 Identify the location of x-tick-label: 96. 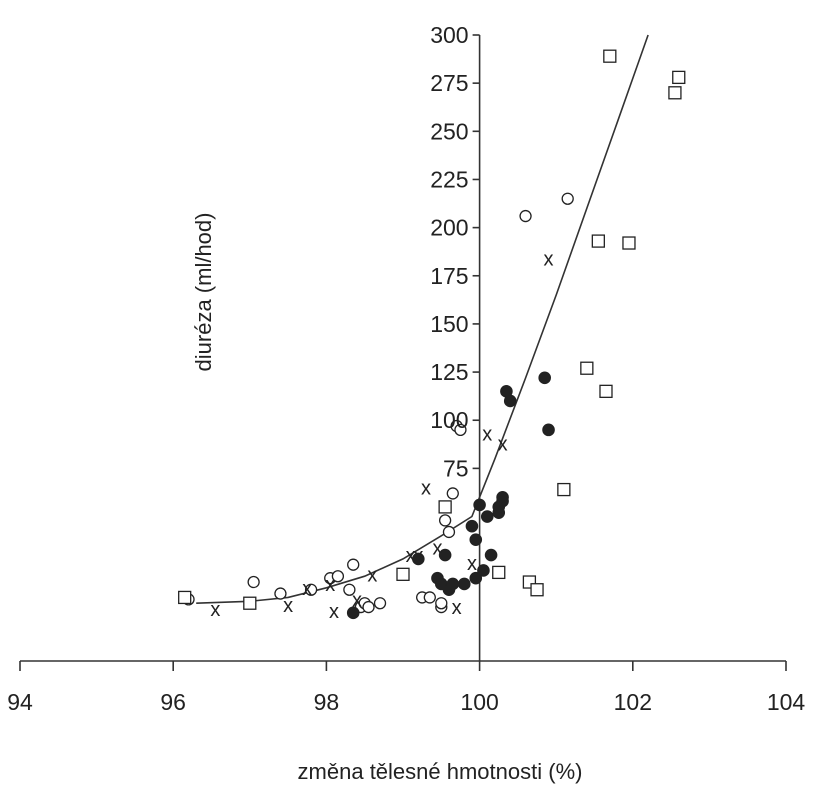
(173, 702).